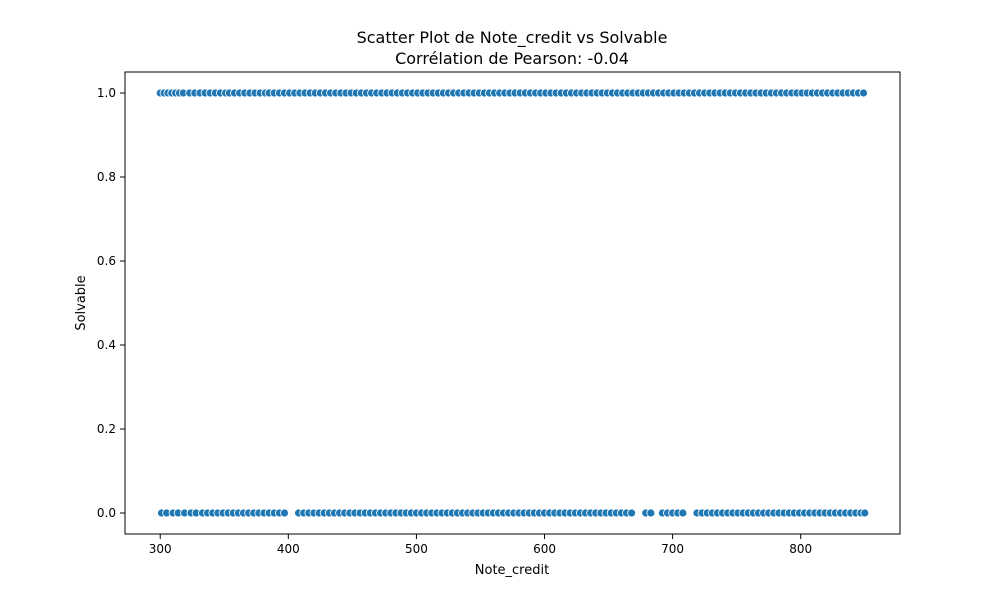 This screenshot has width=1000, height=605. I want to click on x-tick-label: 500, so click(416, 549).